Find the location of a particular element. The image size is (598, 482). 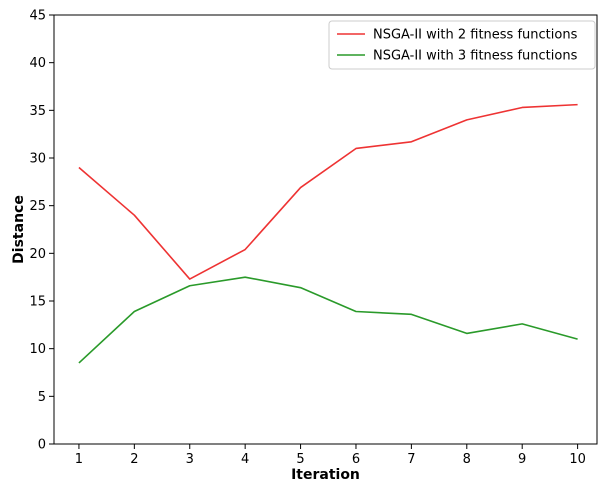

y-tick-label: 15 is located at coordinates (37, 302).